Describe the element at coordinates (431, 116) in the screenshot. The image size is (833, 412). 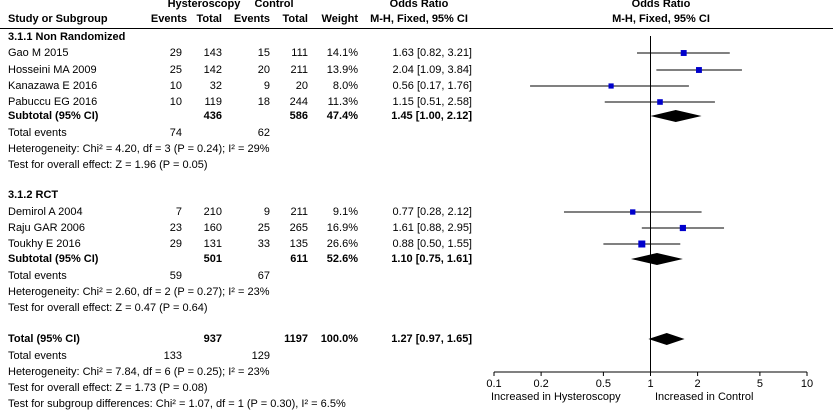
I see `subtotal-odds-ratio: 1.45 [1.00, 2.12]` at that location.